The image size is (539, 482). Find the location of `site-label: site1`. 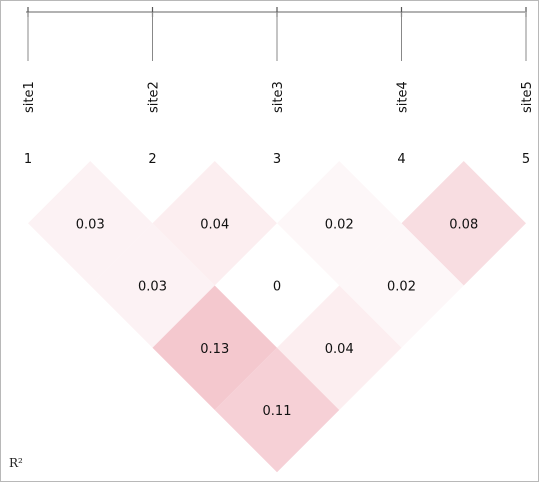

site-label: site1 is located at coordinates (29, 97).